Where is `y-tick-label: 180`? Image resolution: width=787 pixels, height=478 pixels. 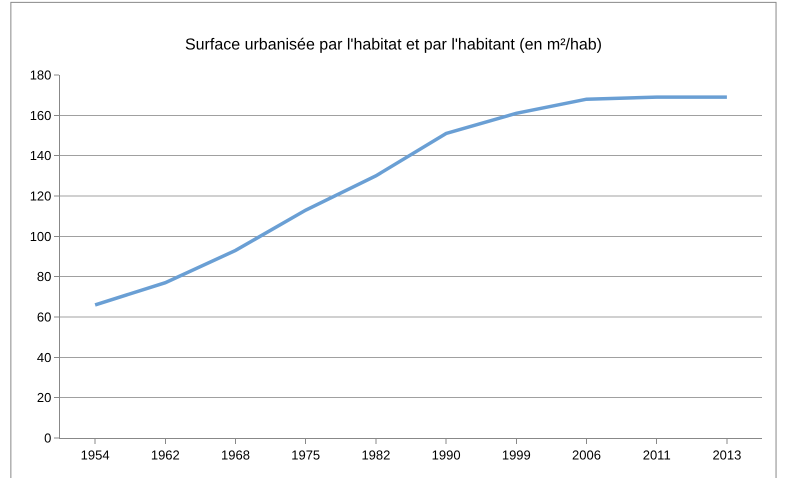 y-tick-label: 180 is located at coordinates (41, 75).